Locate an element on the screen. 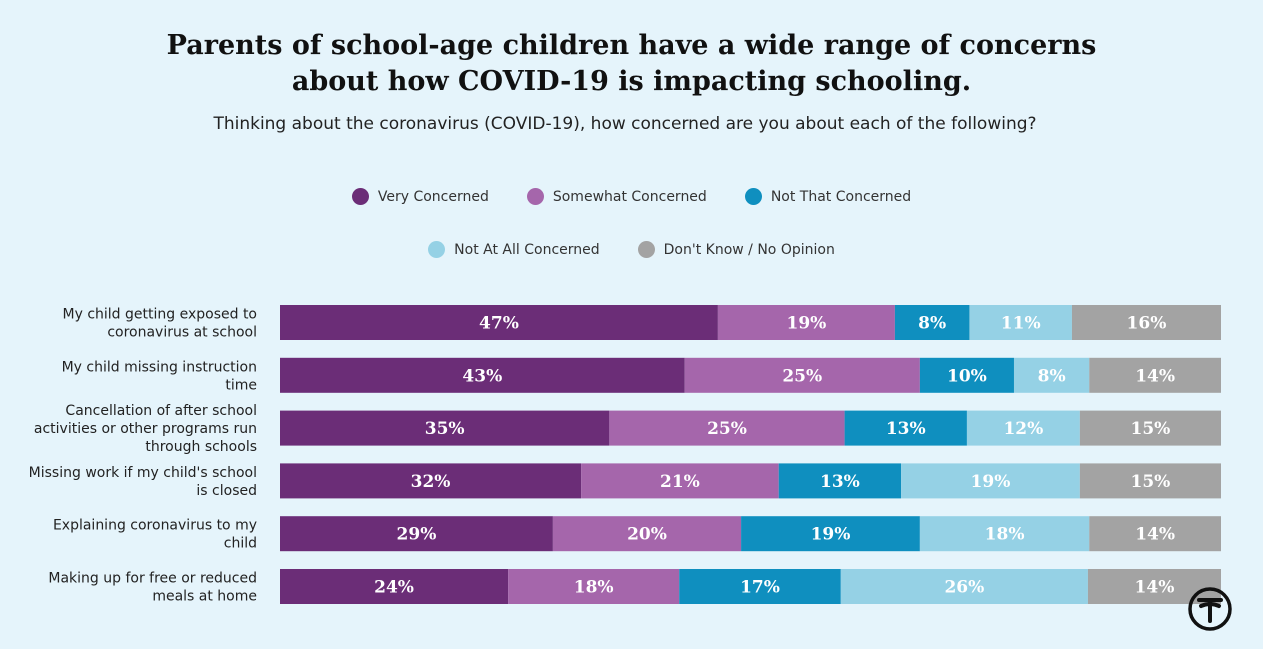 The width and height of the screenshot is (1263, 649). data-label: 26% is located at coordinates (964, 588).